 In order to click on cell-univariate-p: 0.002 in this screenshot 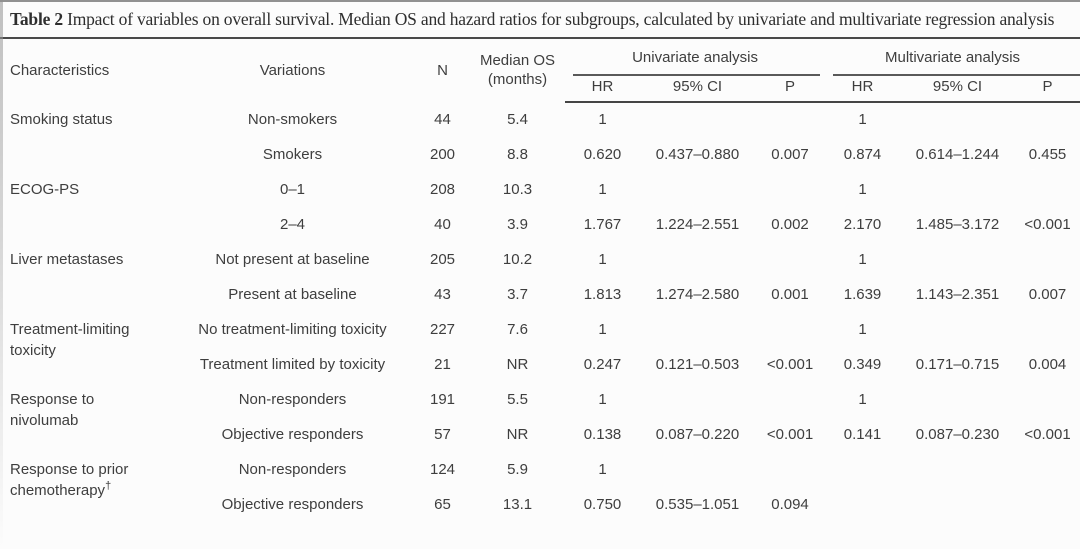, I will do `click(790, 224)`.